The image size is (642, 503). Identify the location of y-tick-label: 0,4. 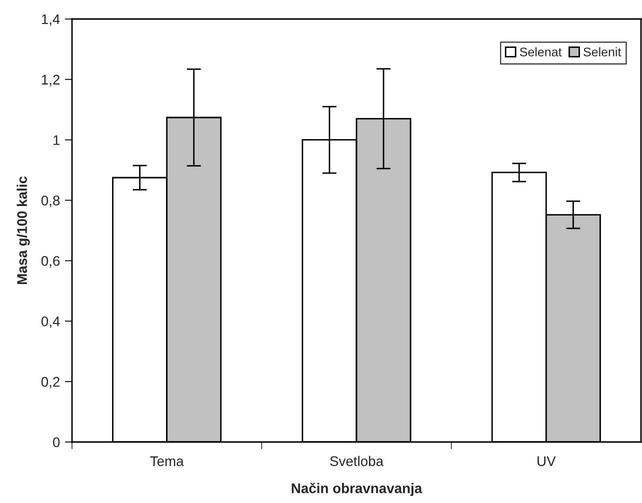
(50, 322).